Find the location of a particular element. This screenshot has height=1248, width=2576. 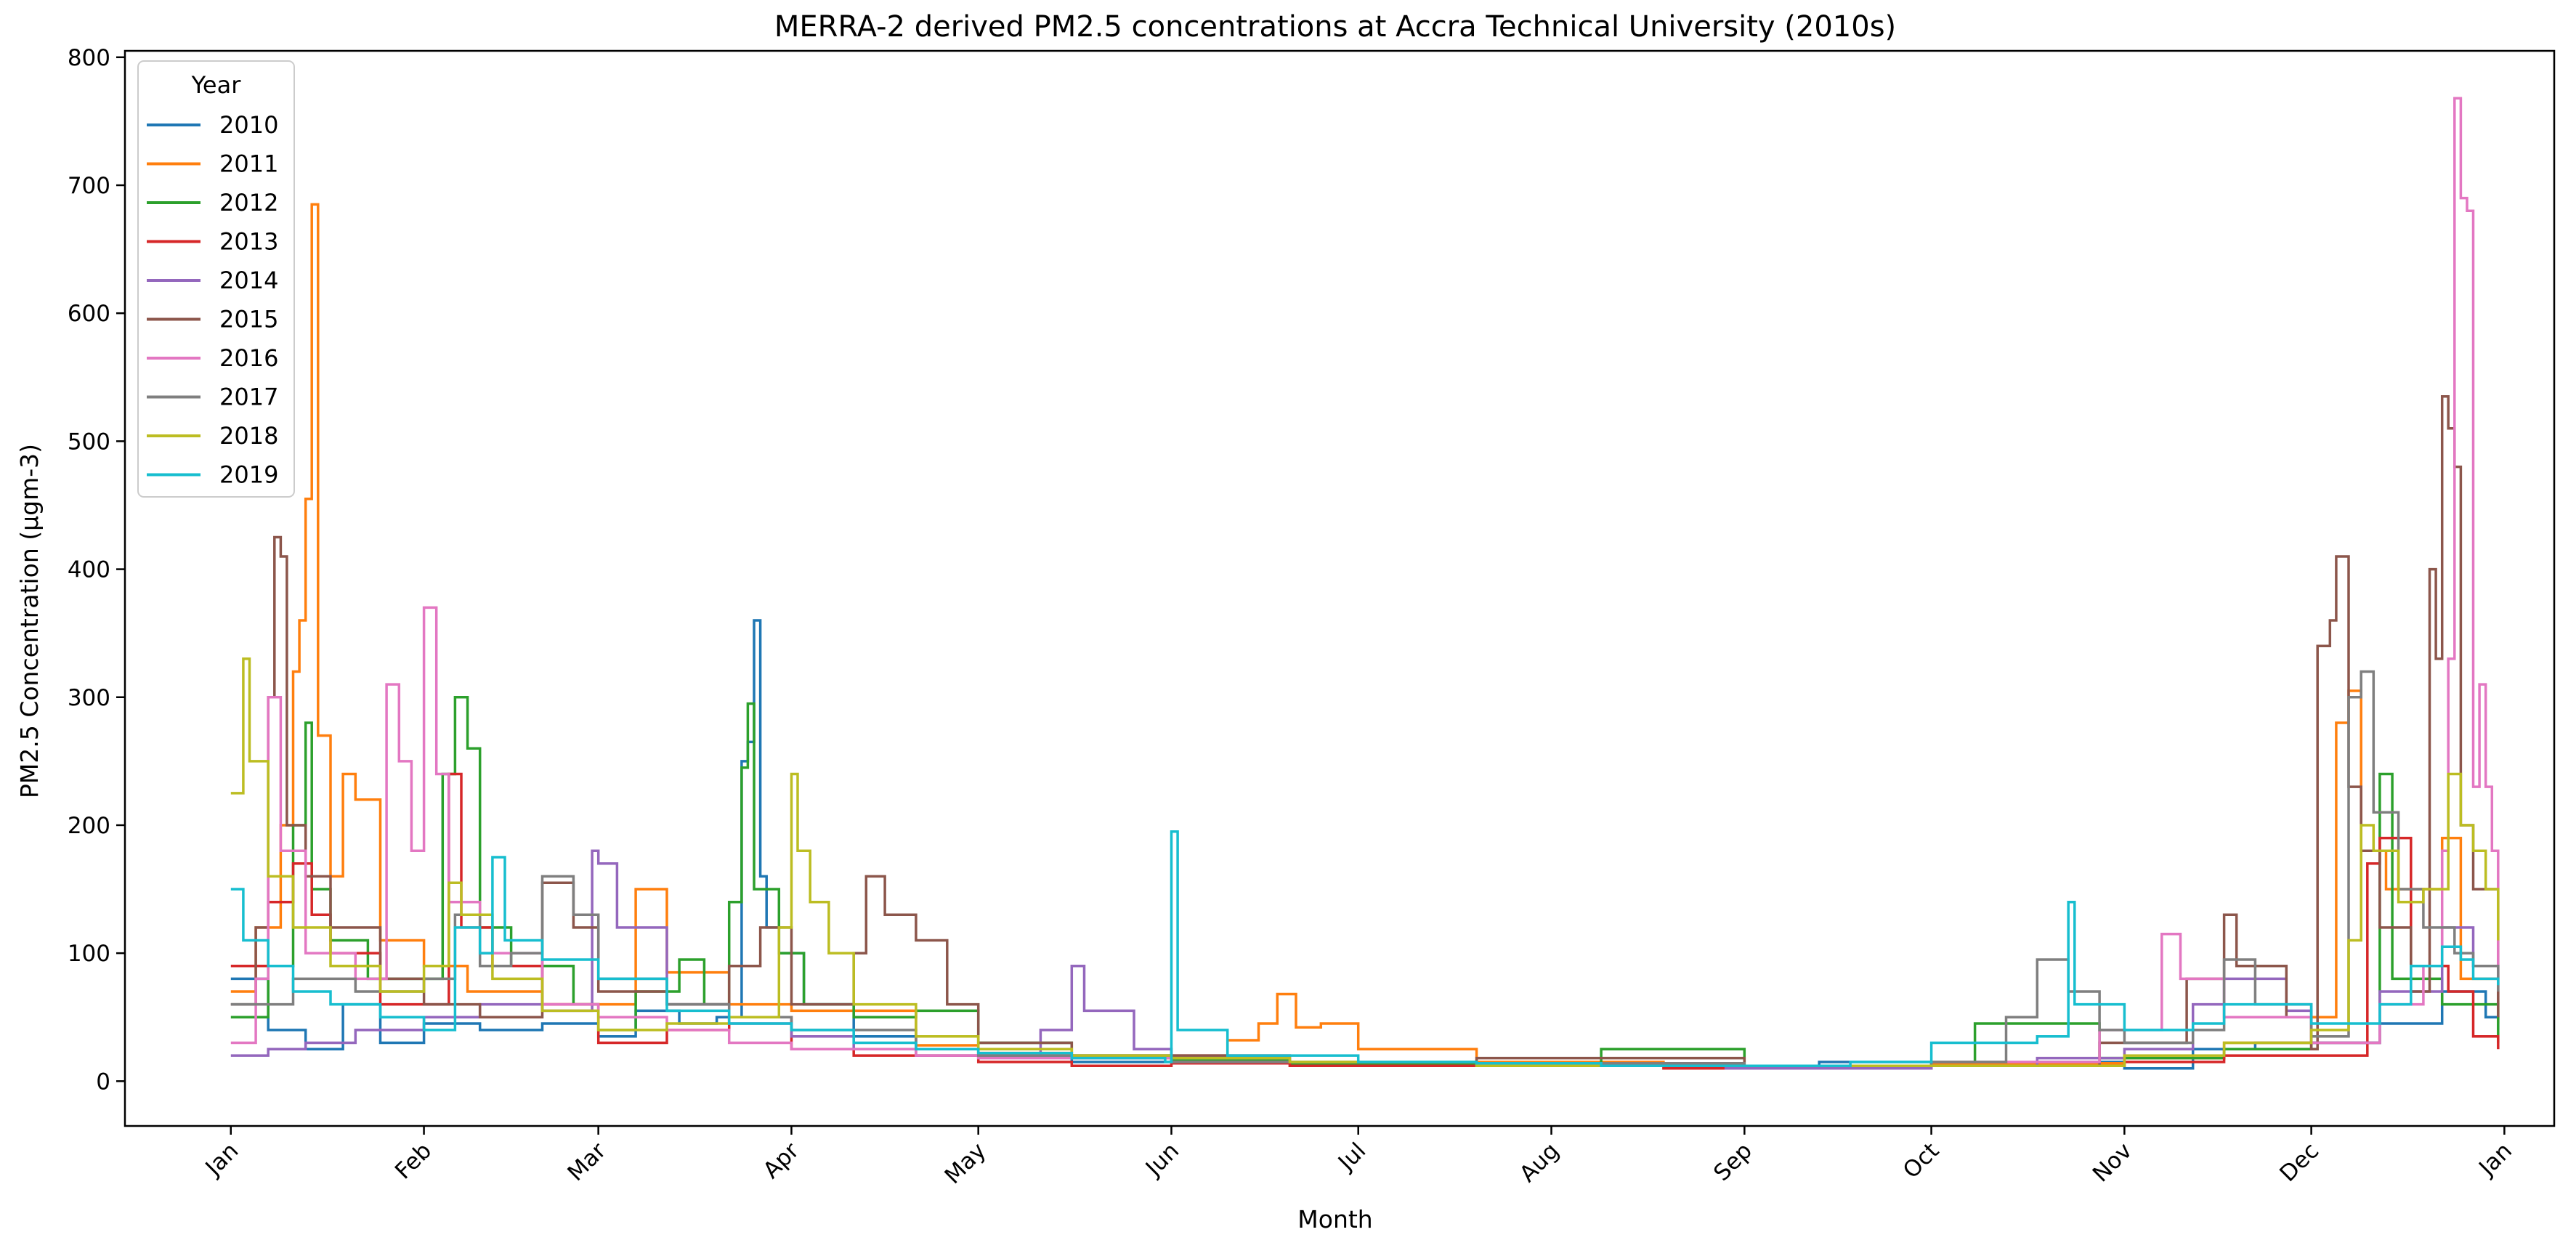

y-tick-label: 300 is located at coordinates (89, 698).